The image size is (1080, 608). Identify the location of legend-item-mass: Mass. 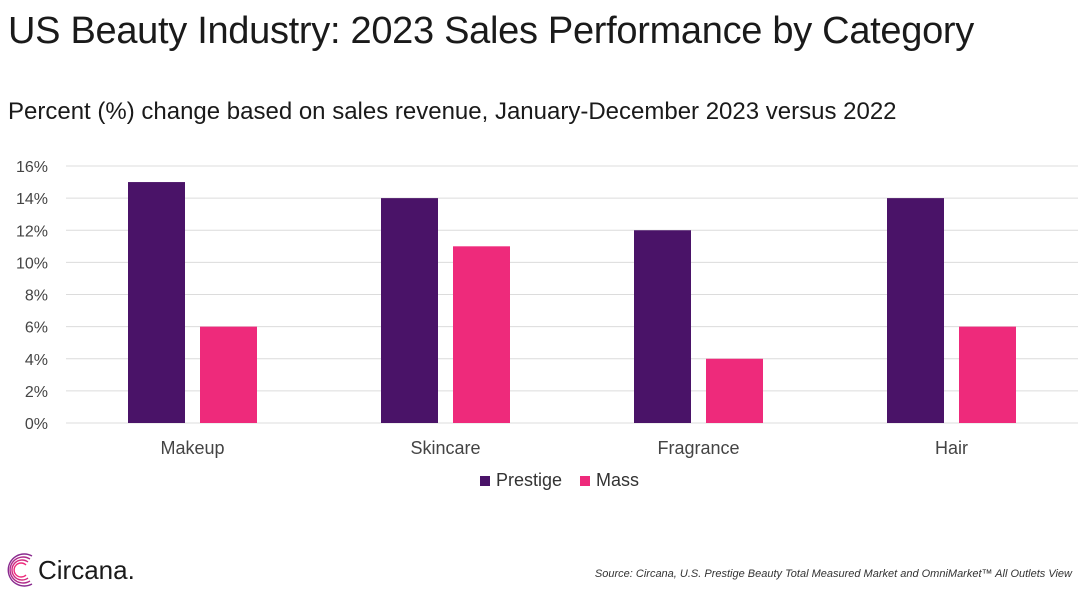
(609, 480).